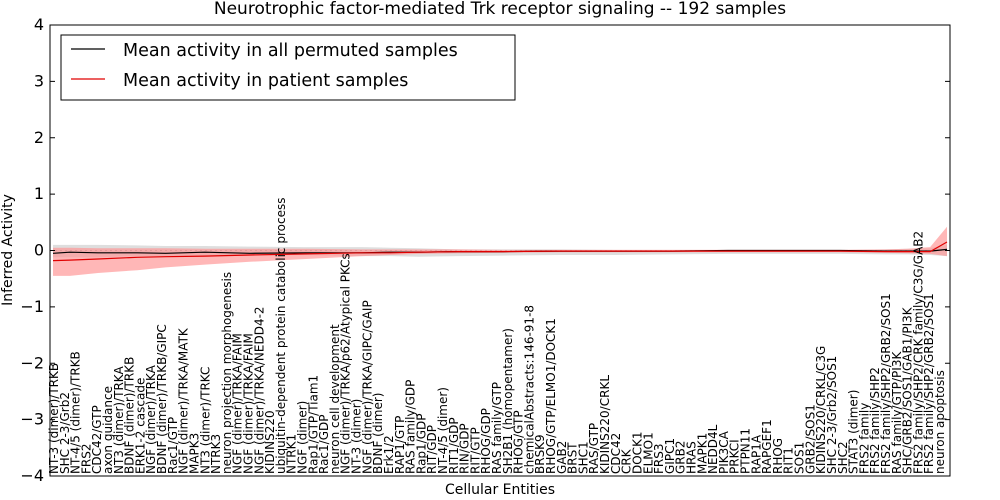 The height and width of the screenshot is (500, 1000). I want to click on entity-label: RIN/GDP, so click(465, 448).